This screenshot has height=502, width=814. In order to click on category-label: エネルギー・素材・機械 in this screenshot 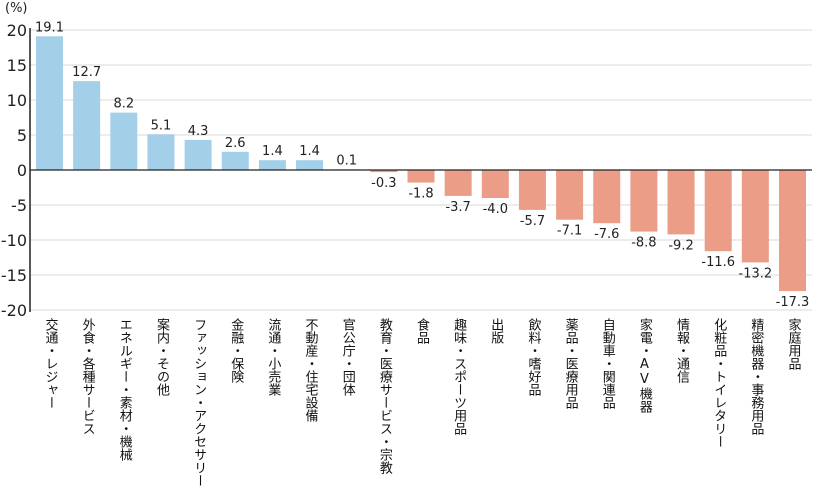, I will do `click(124, 389)`.